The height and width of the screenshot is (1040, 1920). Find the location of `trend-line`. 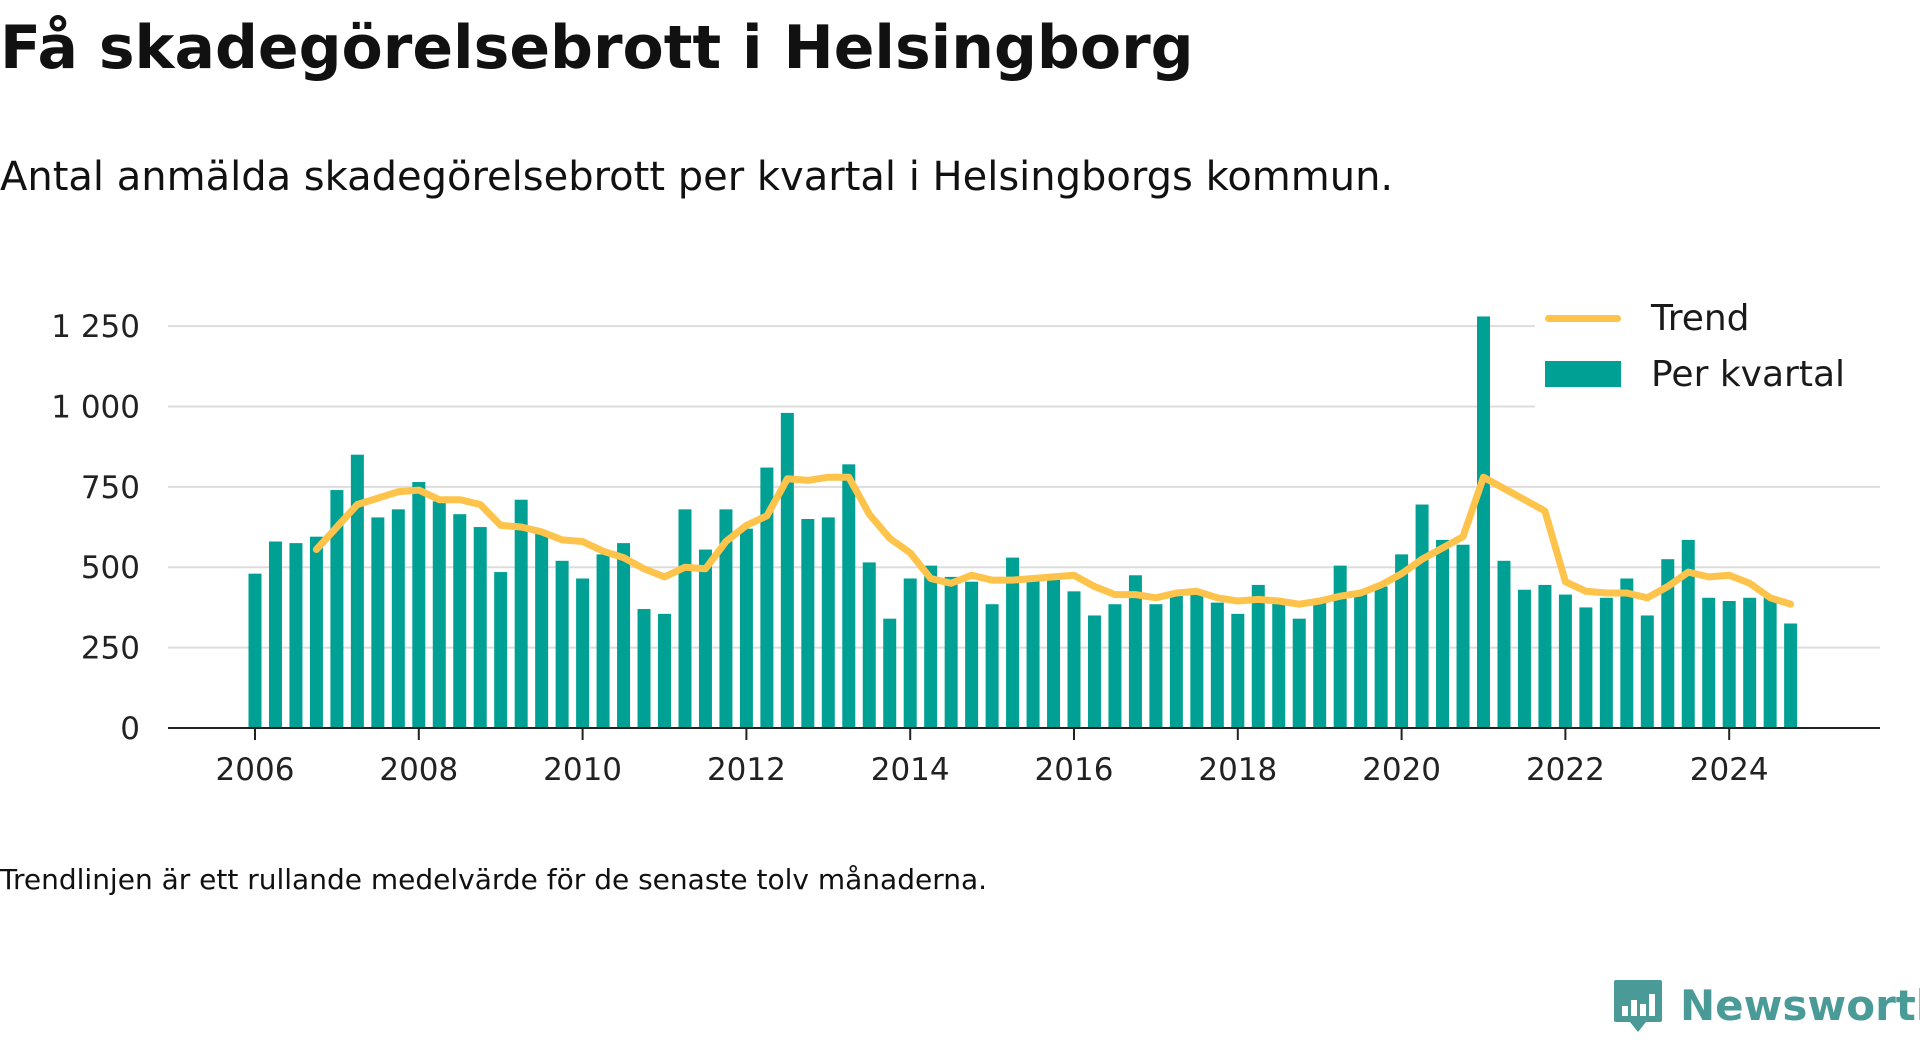

trend-line is located at coordinates (1053, 540).